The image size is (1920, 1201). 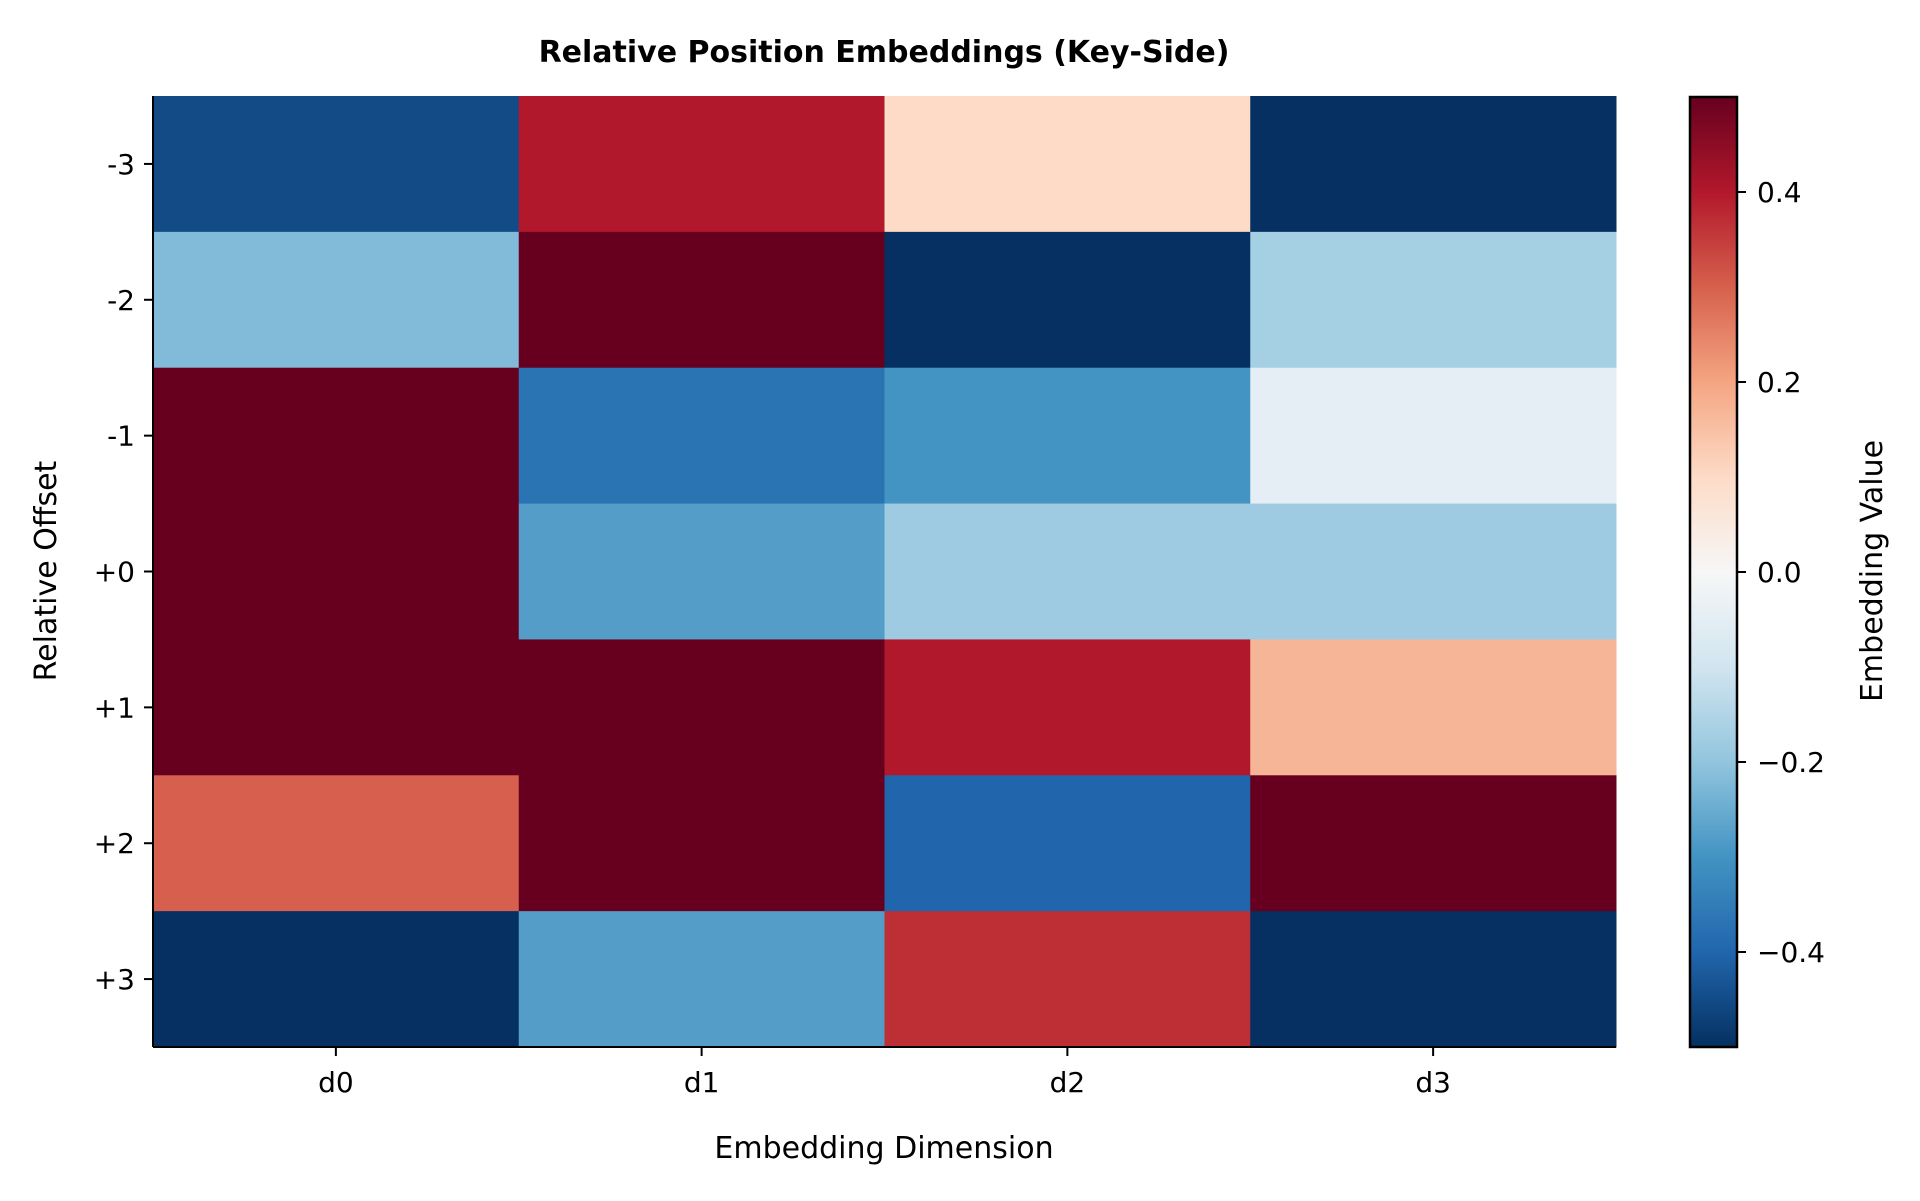 I want to click on cell--2-d0, so click(x=336, y=300).